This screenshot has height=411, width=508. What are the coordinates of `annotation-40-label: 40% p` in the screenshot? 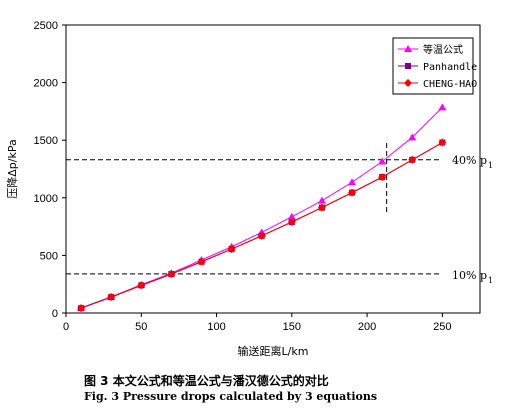 It's located at (469, 160).